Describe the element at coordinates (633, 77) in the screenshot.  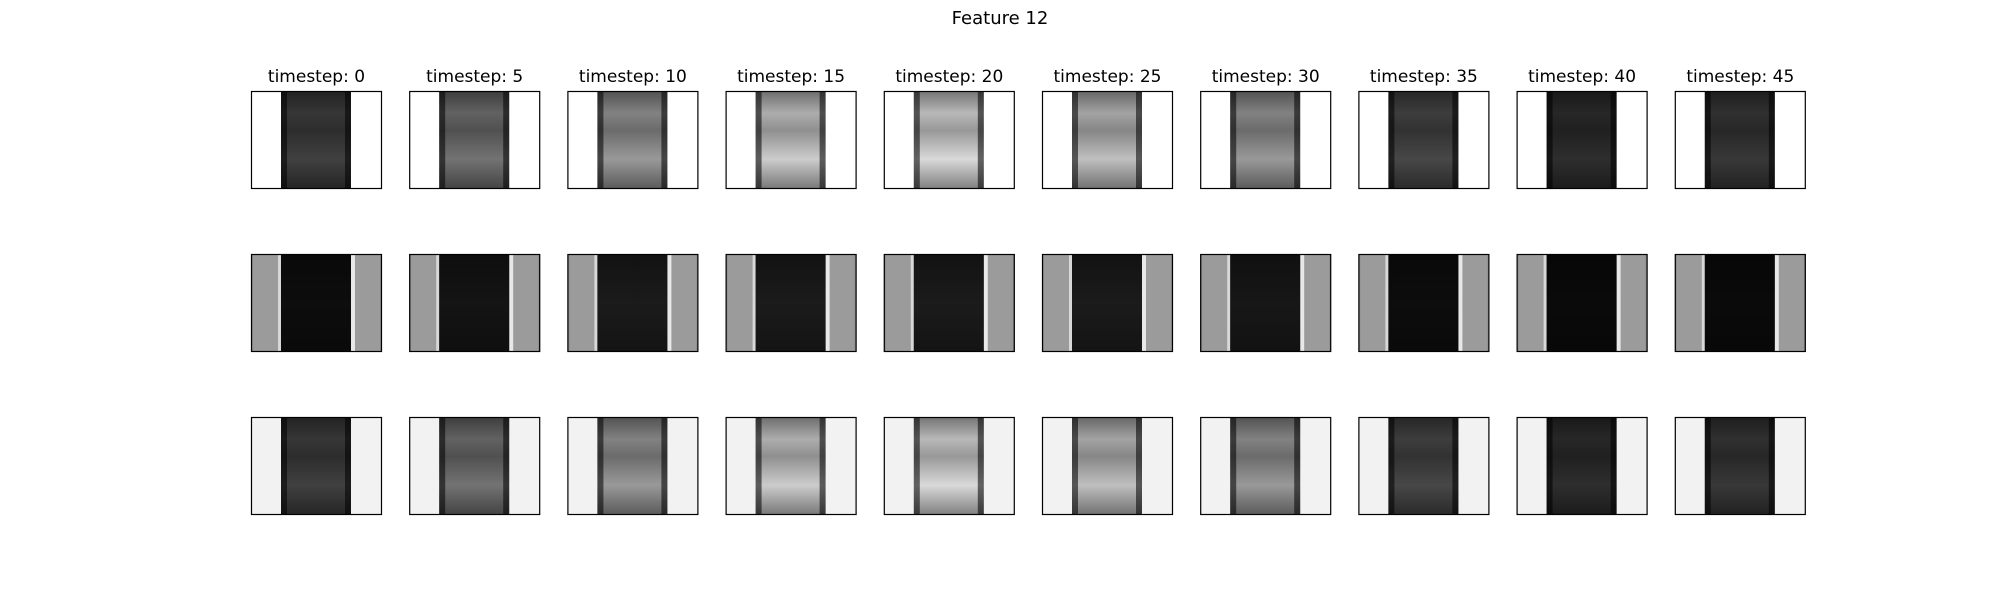
I see `column-title: timestep: 10` at that location.